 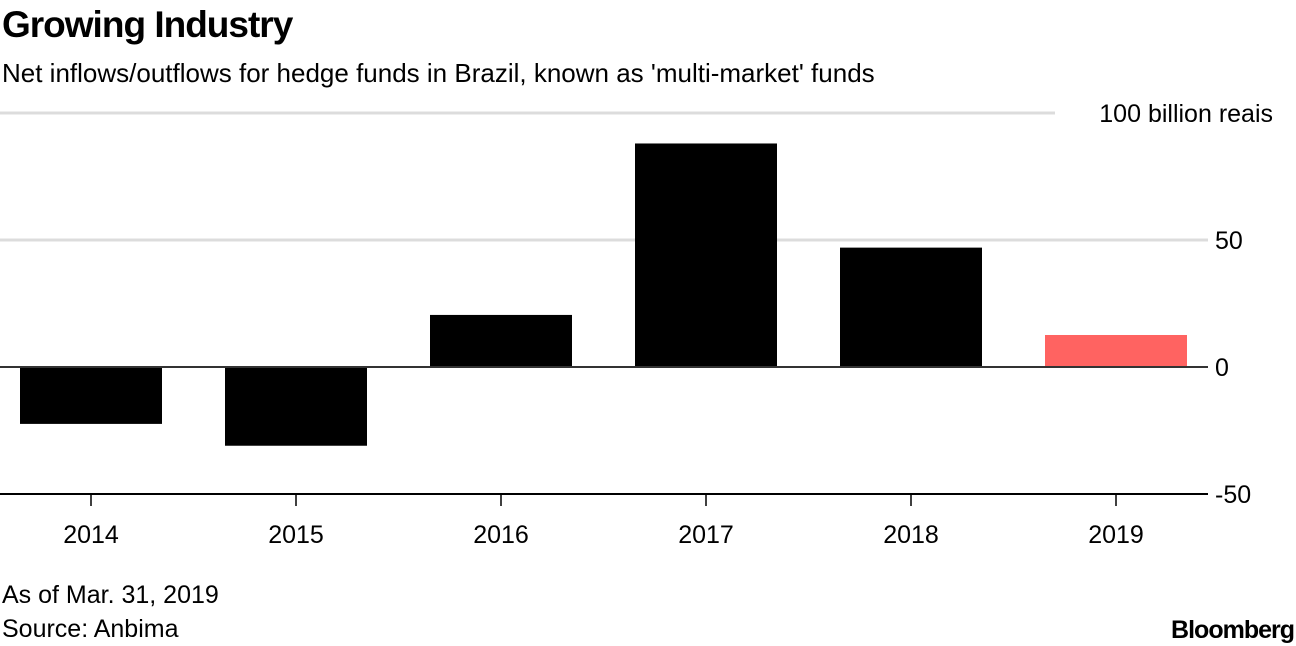 I want to click on as-of-note: As of Mar. 31, 2019, so click(x=110, y=595).